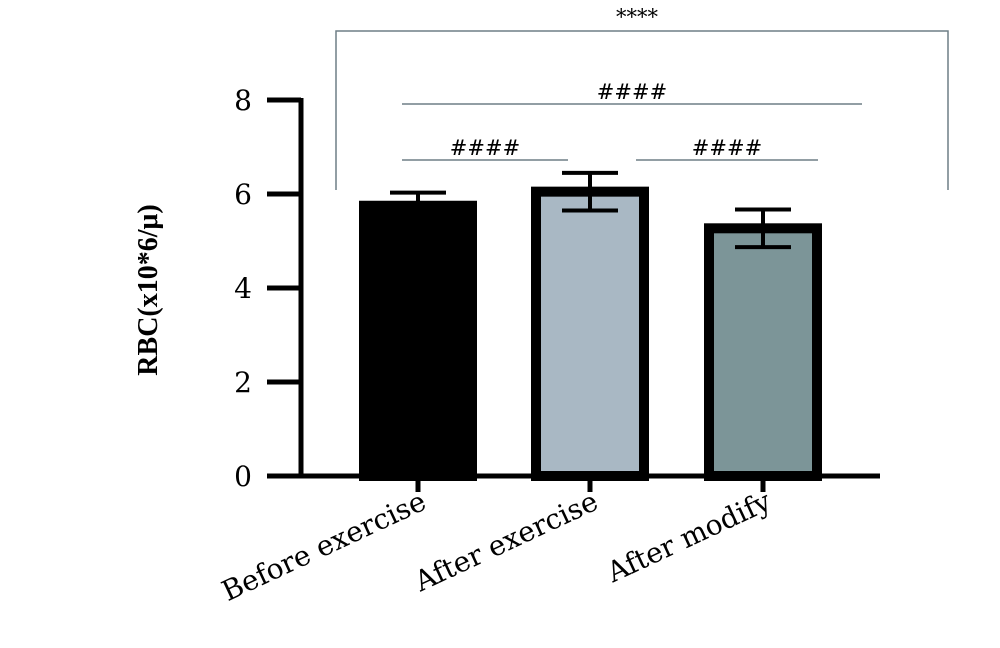  What do you see at coordinates (243, 100) in the screenshot?
I see `y-tick-label: 8` at bounding box center [243, 100].